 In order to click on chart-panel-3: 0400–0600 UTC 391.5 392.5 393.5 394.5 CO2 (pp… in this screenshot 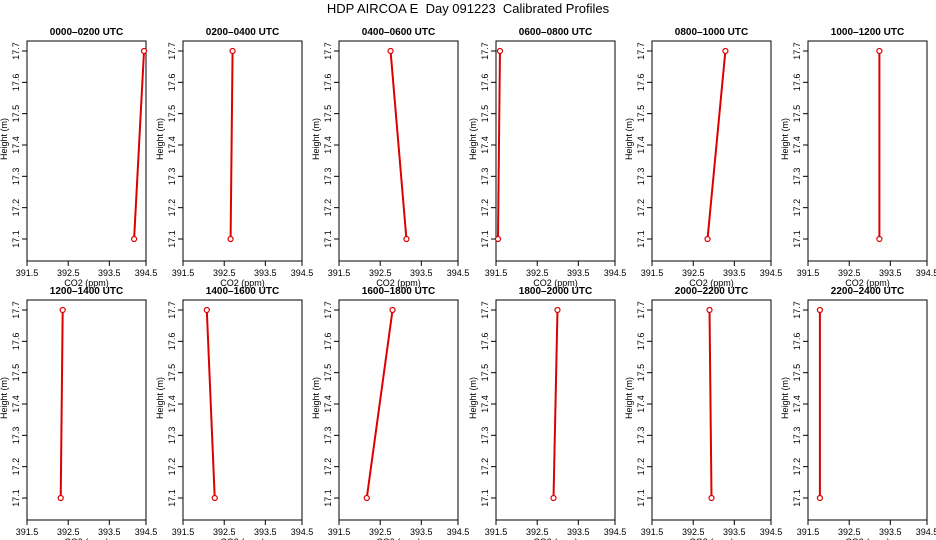, I will do `click(390, 157)`.